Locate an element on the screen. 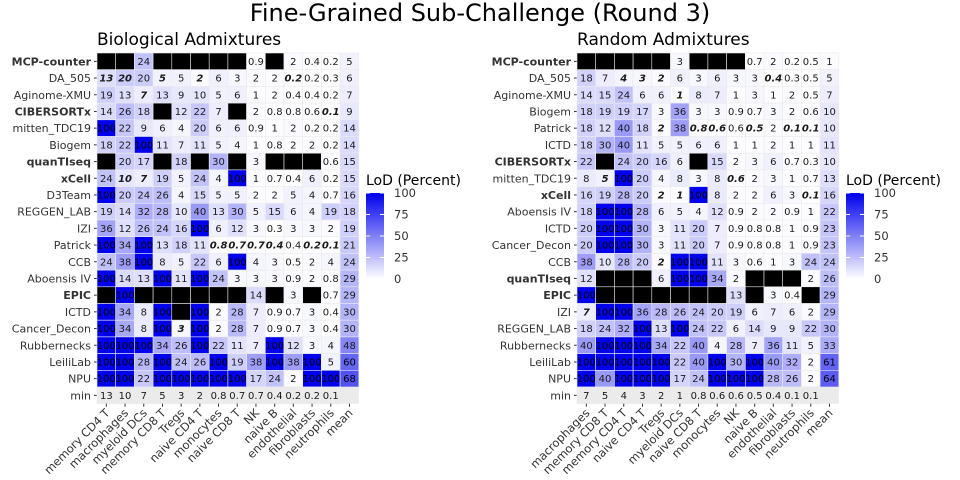  cell-label: 16 is located at coordinates (661, 162).